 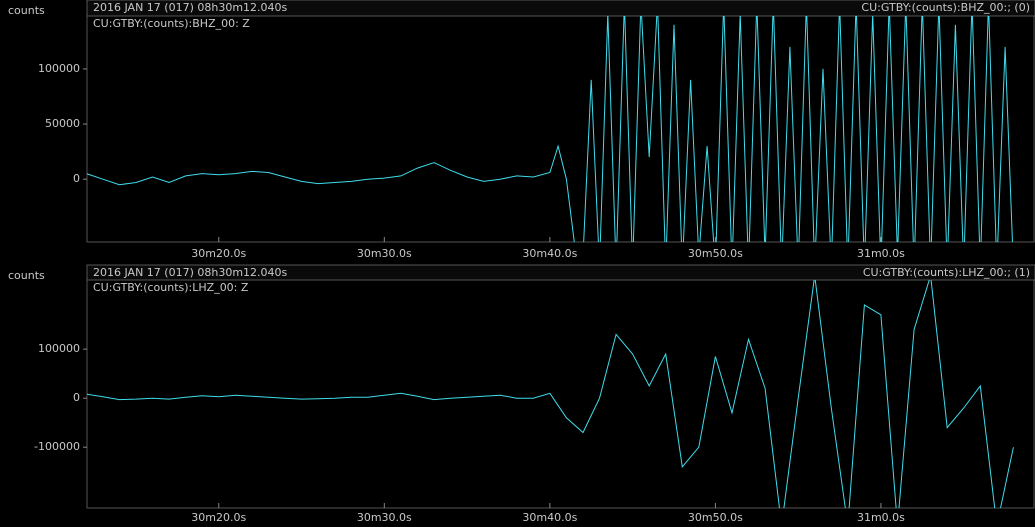 I want to click on y-tick-label: 50000, so click(x=62, y=123).